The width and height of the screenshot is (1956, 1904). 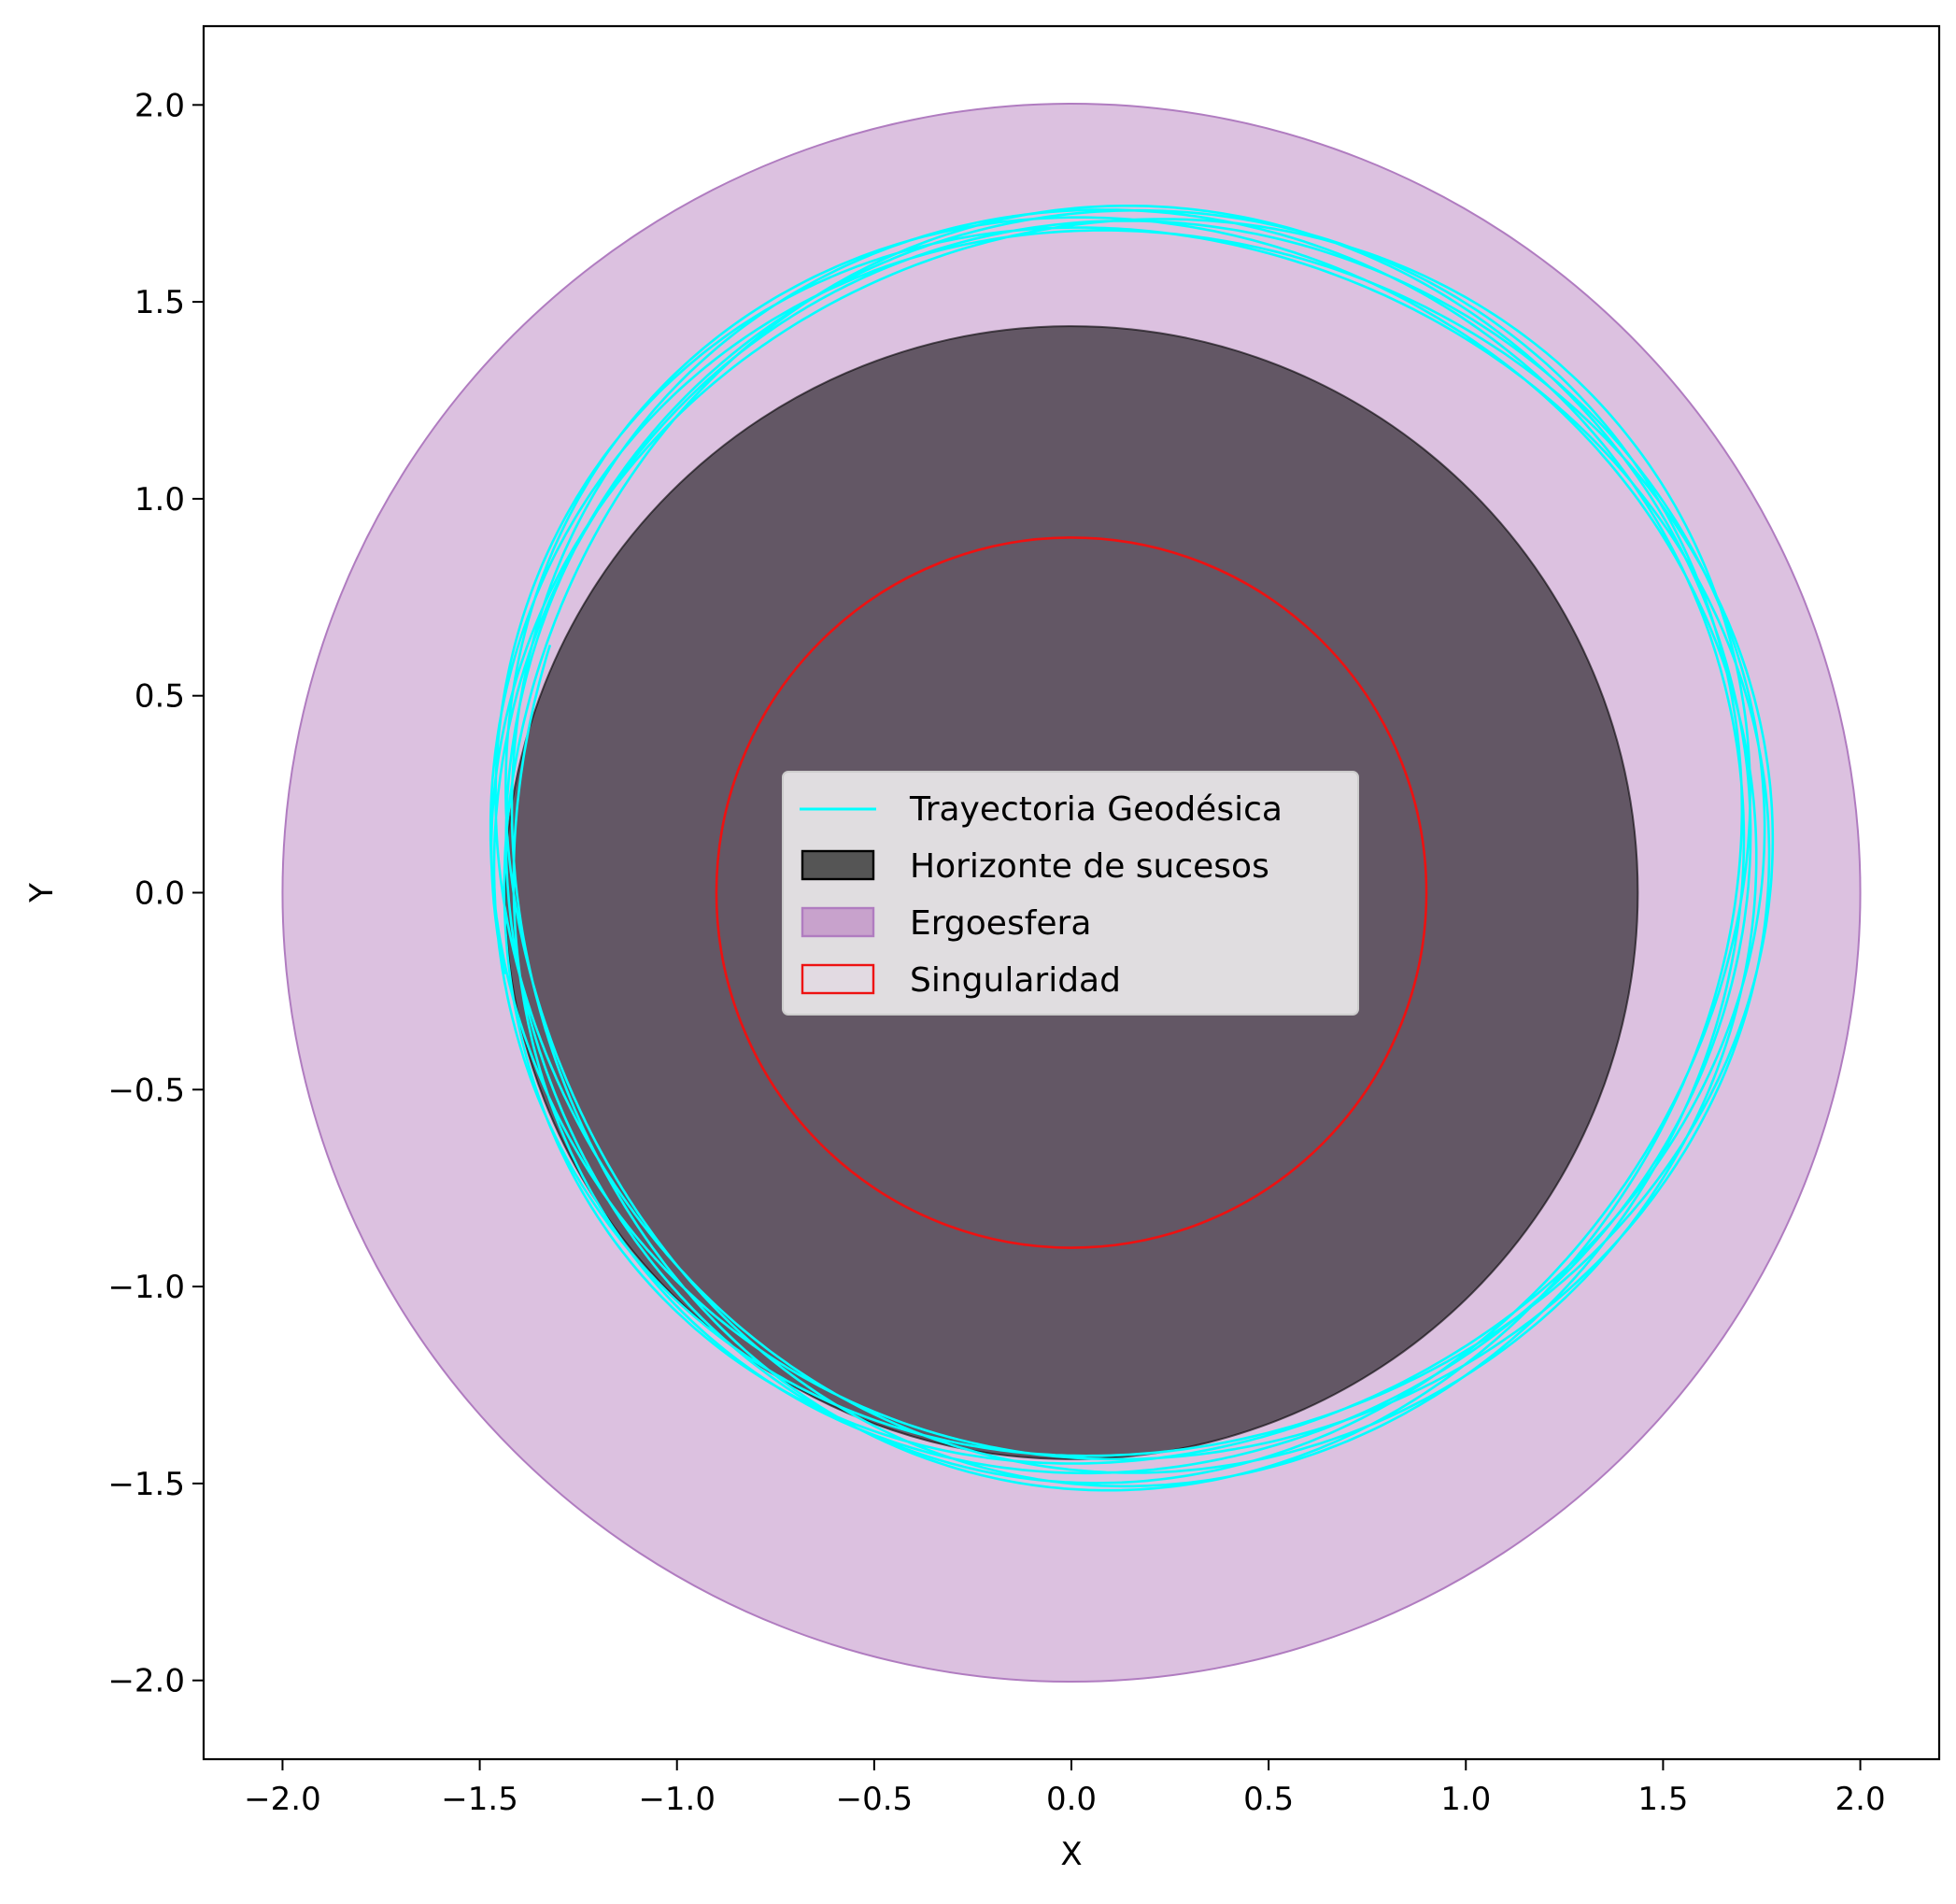 I want to click on y-axis: −2.0 −1.5 −1.0 −0.5 0.0 0.5 1.0 1.5 2.0, so click(x=155, y=893).